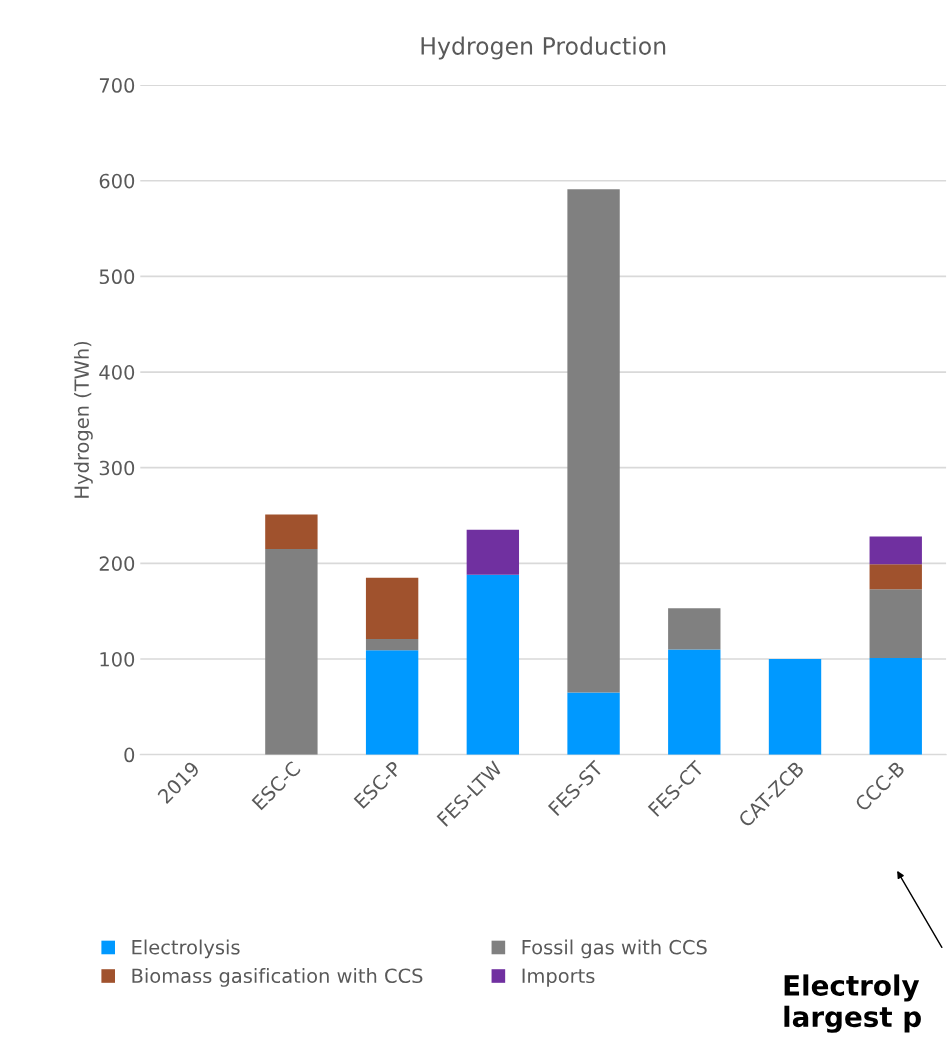 Image resolution: width=948 pixels, height=1038 pixels. I want to click on y-tick-label: 400, so click(117, 372).